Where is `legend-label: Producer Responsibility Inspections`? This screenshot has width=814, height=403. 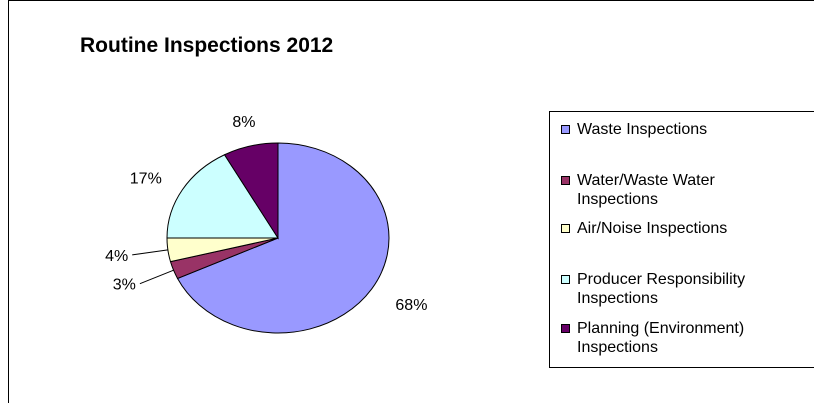 legend-label: Producer Responsibility Inspections is located at coordinates (661, 289).